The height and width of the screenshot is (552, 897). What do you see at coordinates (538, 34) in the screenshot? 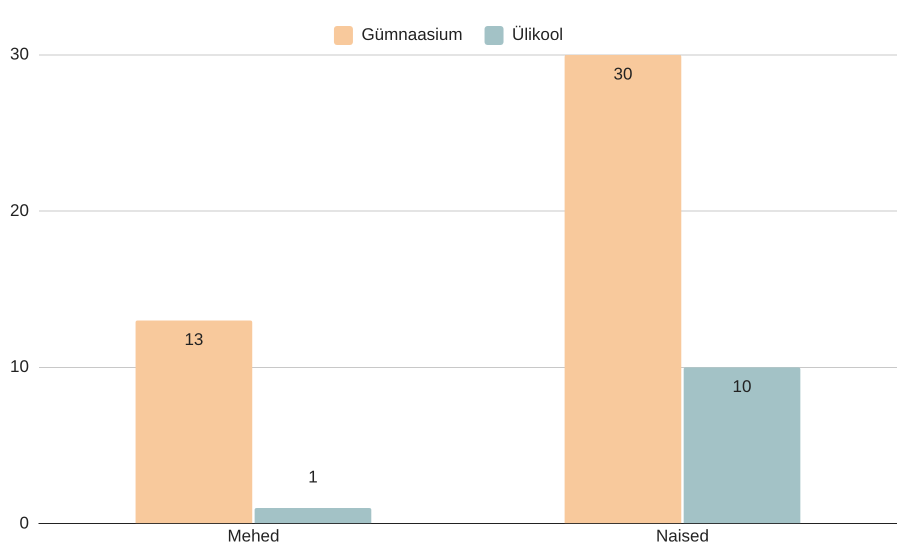
I see `legend-label: Ülikool` at bounding box center [538, 34].